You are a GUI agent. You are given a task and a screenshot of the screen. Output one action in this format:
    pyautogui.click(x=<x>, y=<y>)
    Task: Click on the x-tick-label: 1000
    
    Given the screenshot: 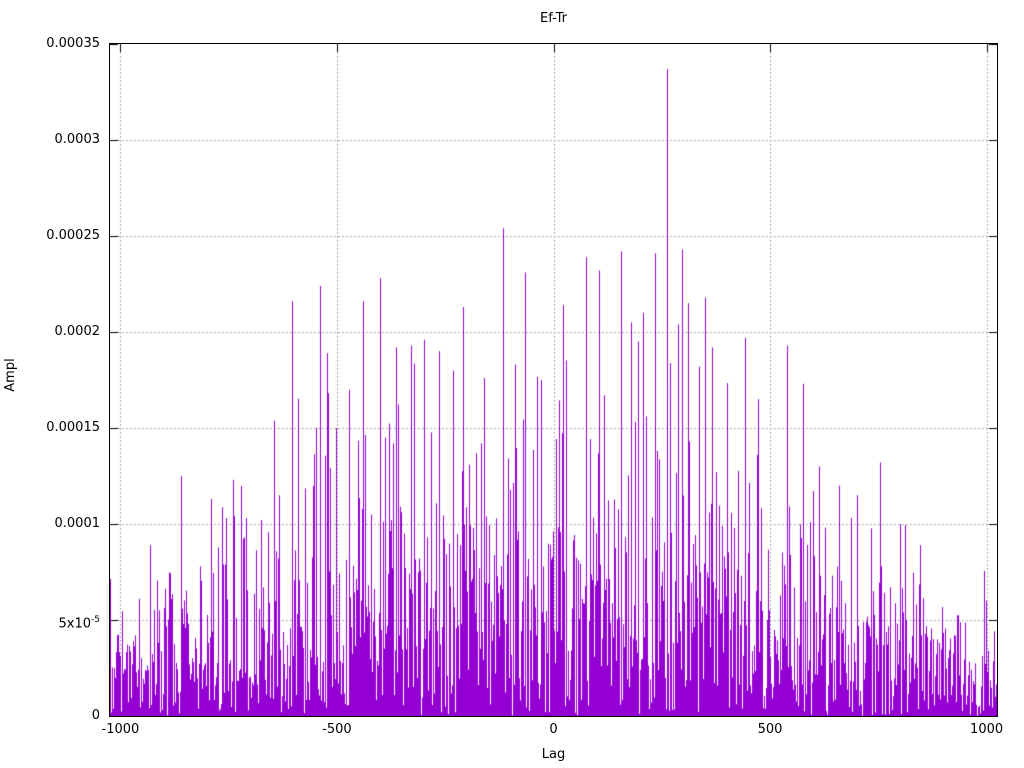 What is the action you would take?
    pyautogui.click(x=987, y=729)
    